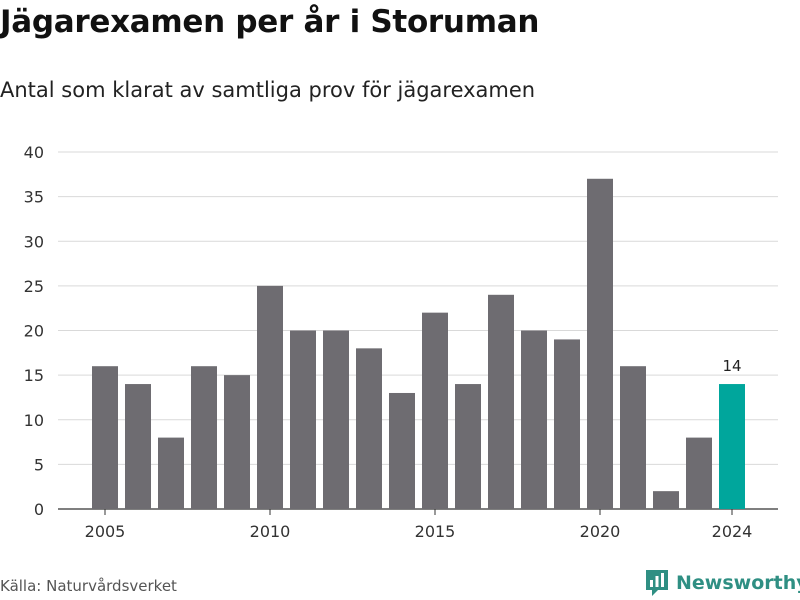 Image resolution: width=800 pixels, height=600 pixels. Describe the element at coordinates (600, 531) in the screenshot. I see `x-tick-label: 2020` at that location.